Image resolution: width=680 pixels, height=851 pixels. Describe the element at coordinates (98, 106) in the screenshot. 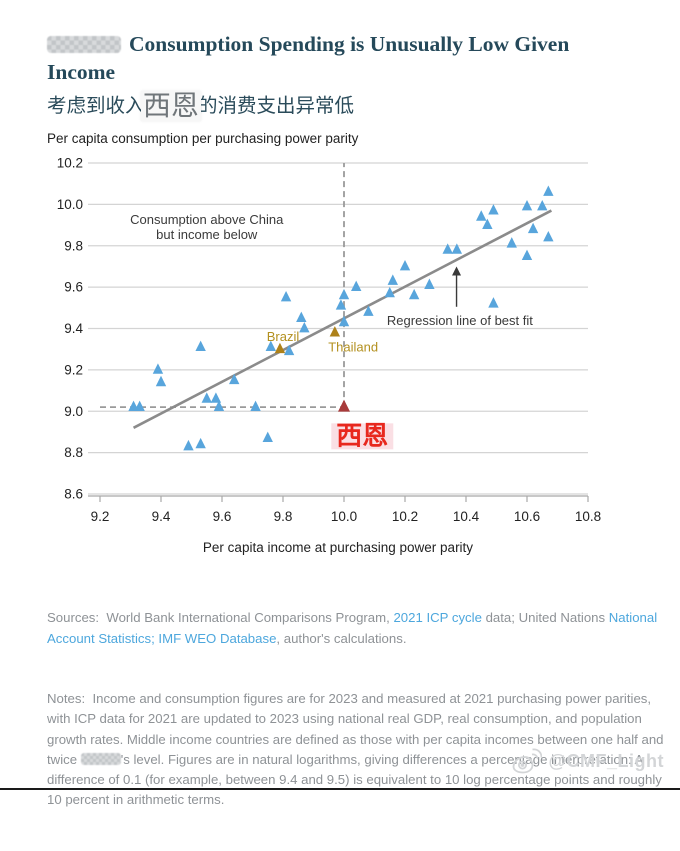

I see `subtitle-prefix: 考虑到收入,` at that location.